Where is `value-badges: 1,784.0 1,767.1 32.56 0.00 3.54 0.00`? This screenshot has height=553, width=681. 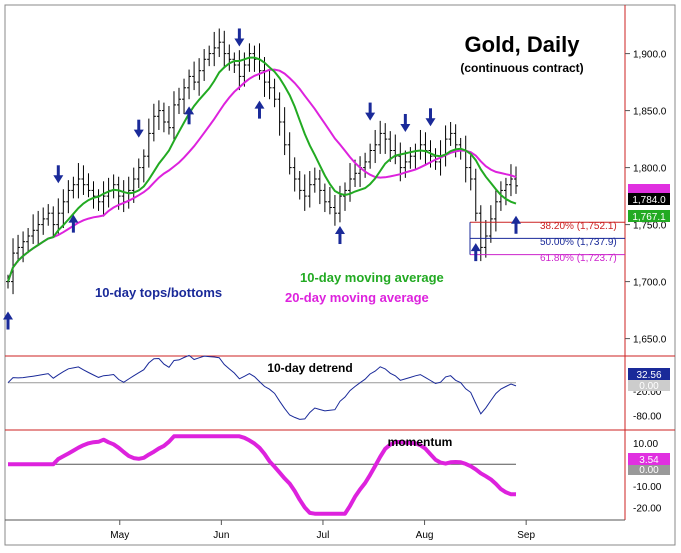
value-badges: 1,784.0 1,767.1 32.56 0.00 3.54 0.00 is located at coordinates (649, 330).